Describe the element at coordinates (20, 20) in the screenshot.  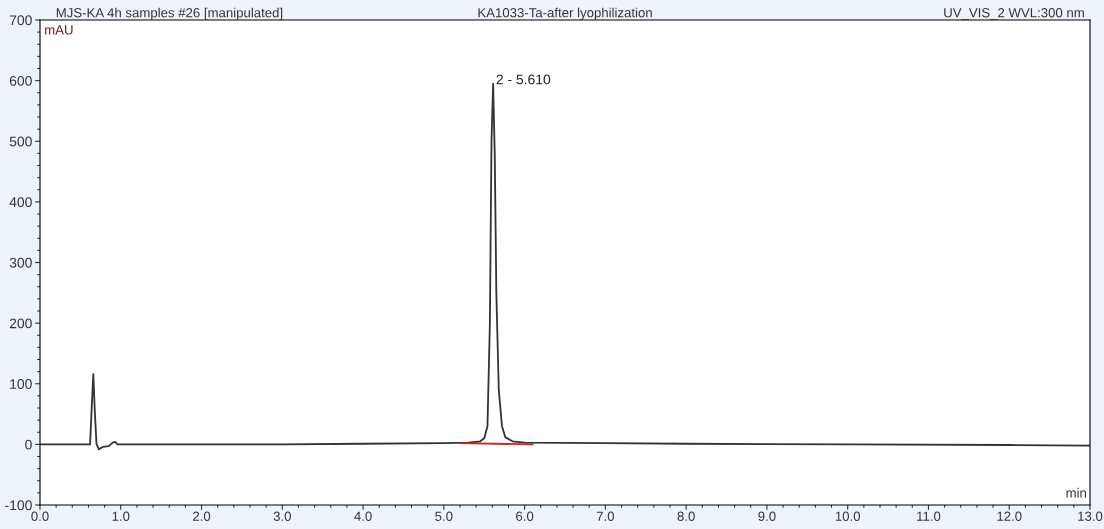
I see `y-tick-label: 700` at that location.